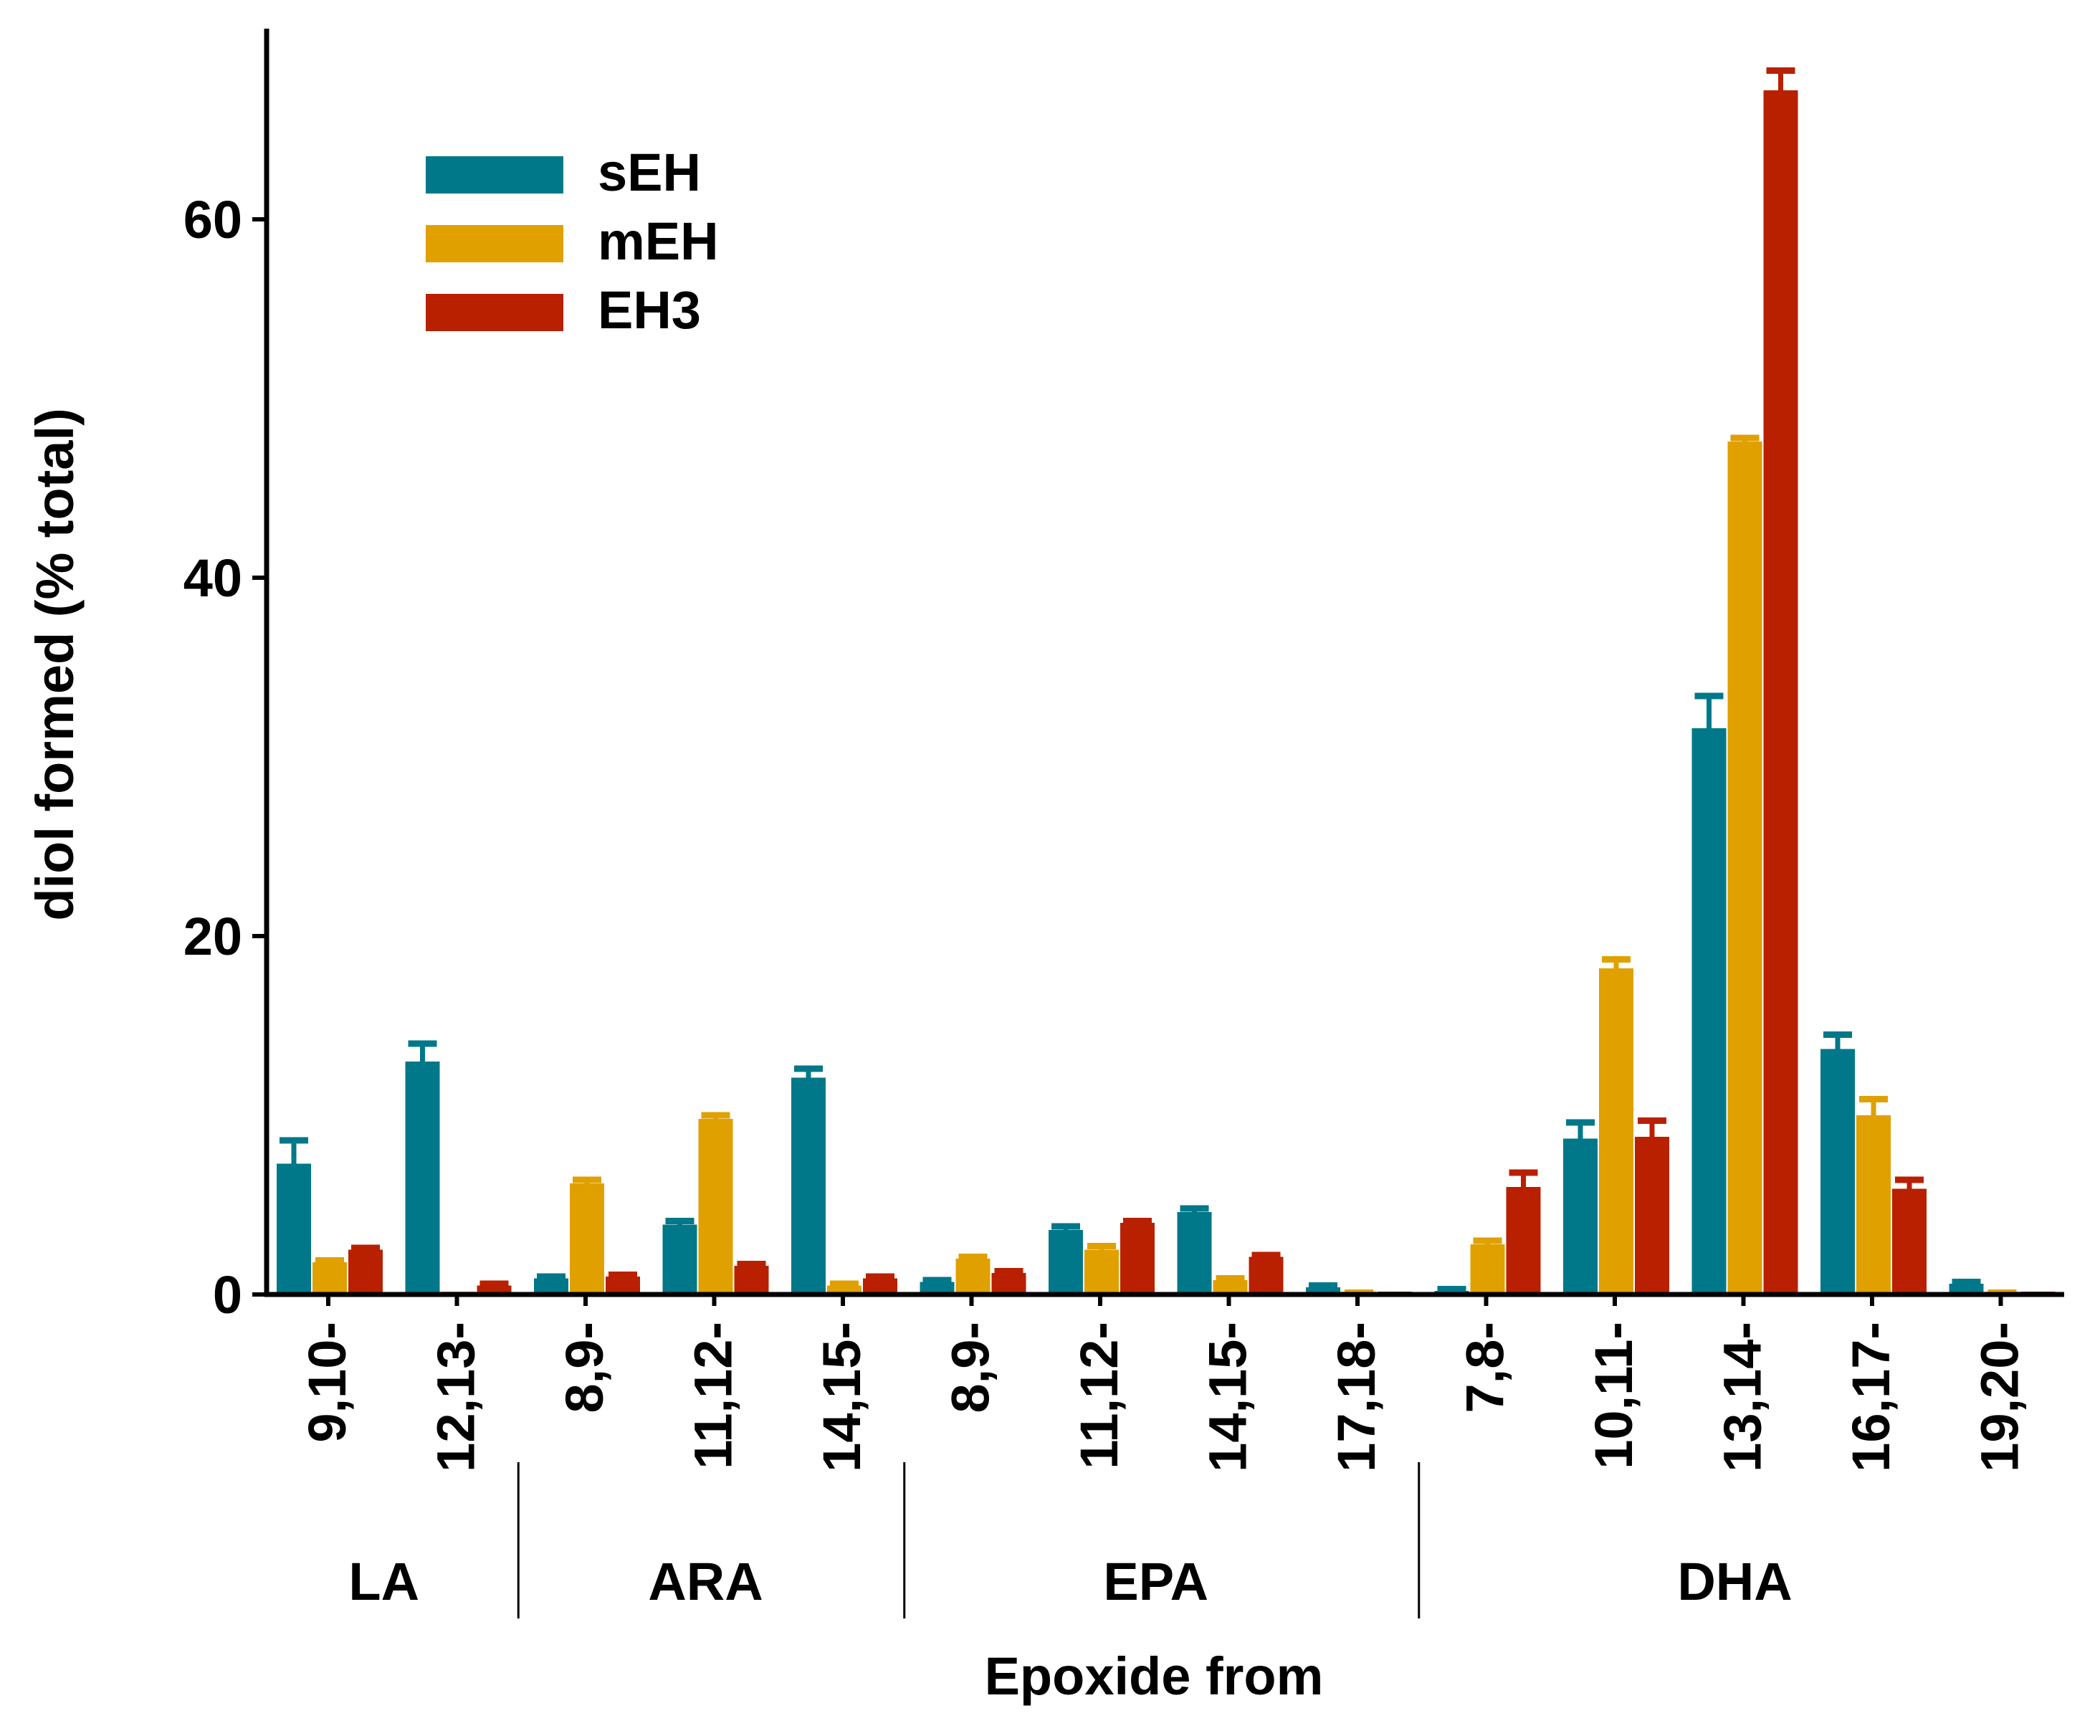 Image resolution: width=2100 pixels, height=1736 pixels. Describe the element at coordinates (225, 757) in the screenshot. I see `y-ticks-layer: 0 20 40 60` at that location.